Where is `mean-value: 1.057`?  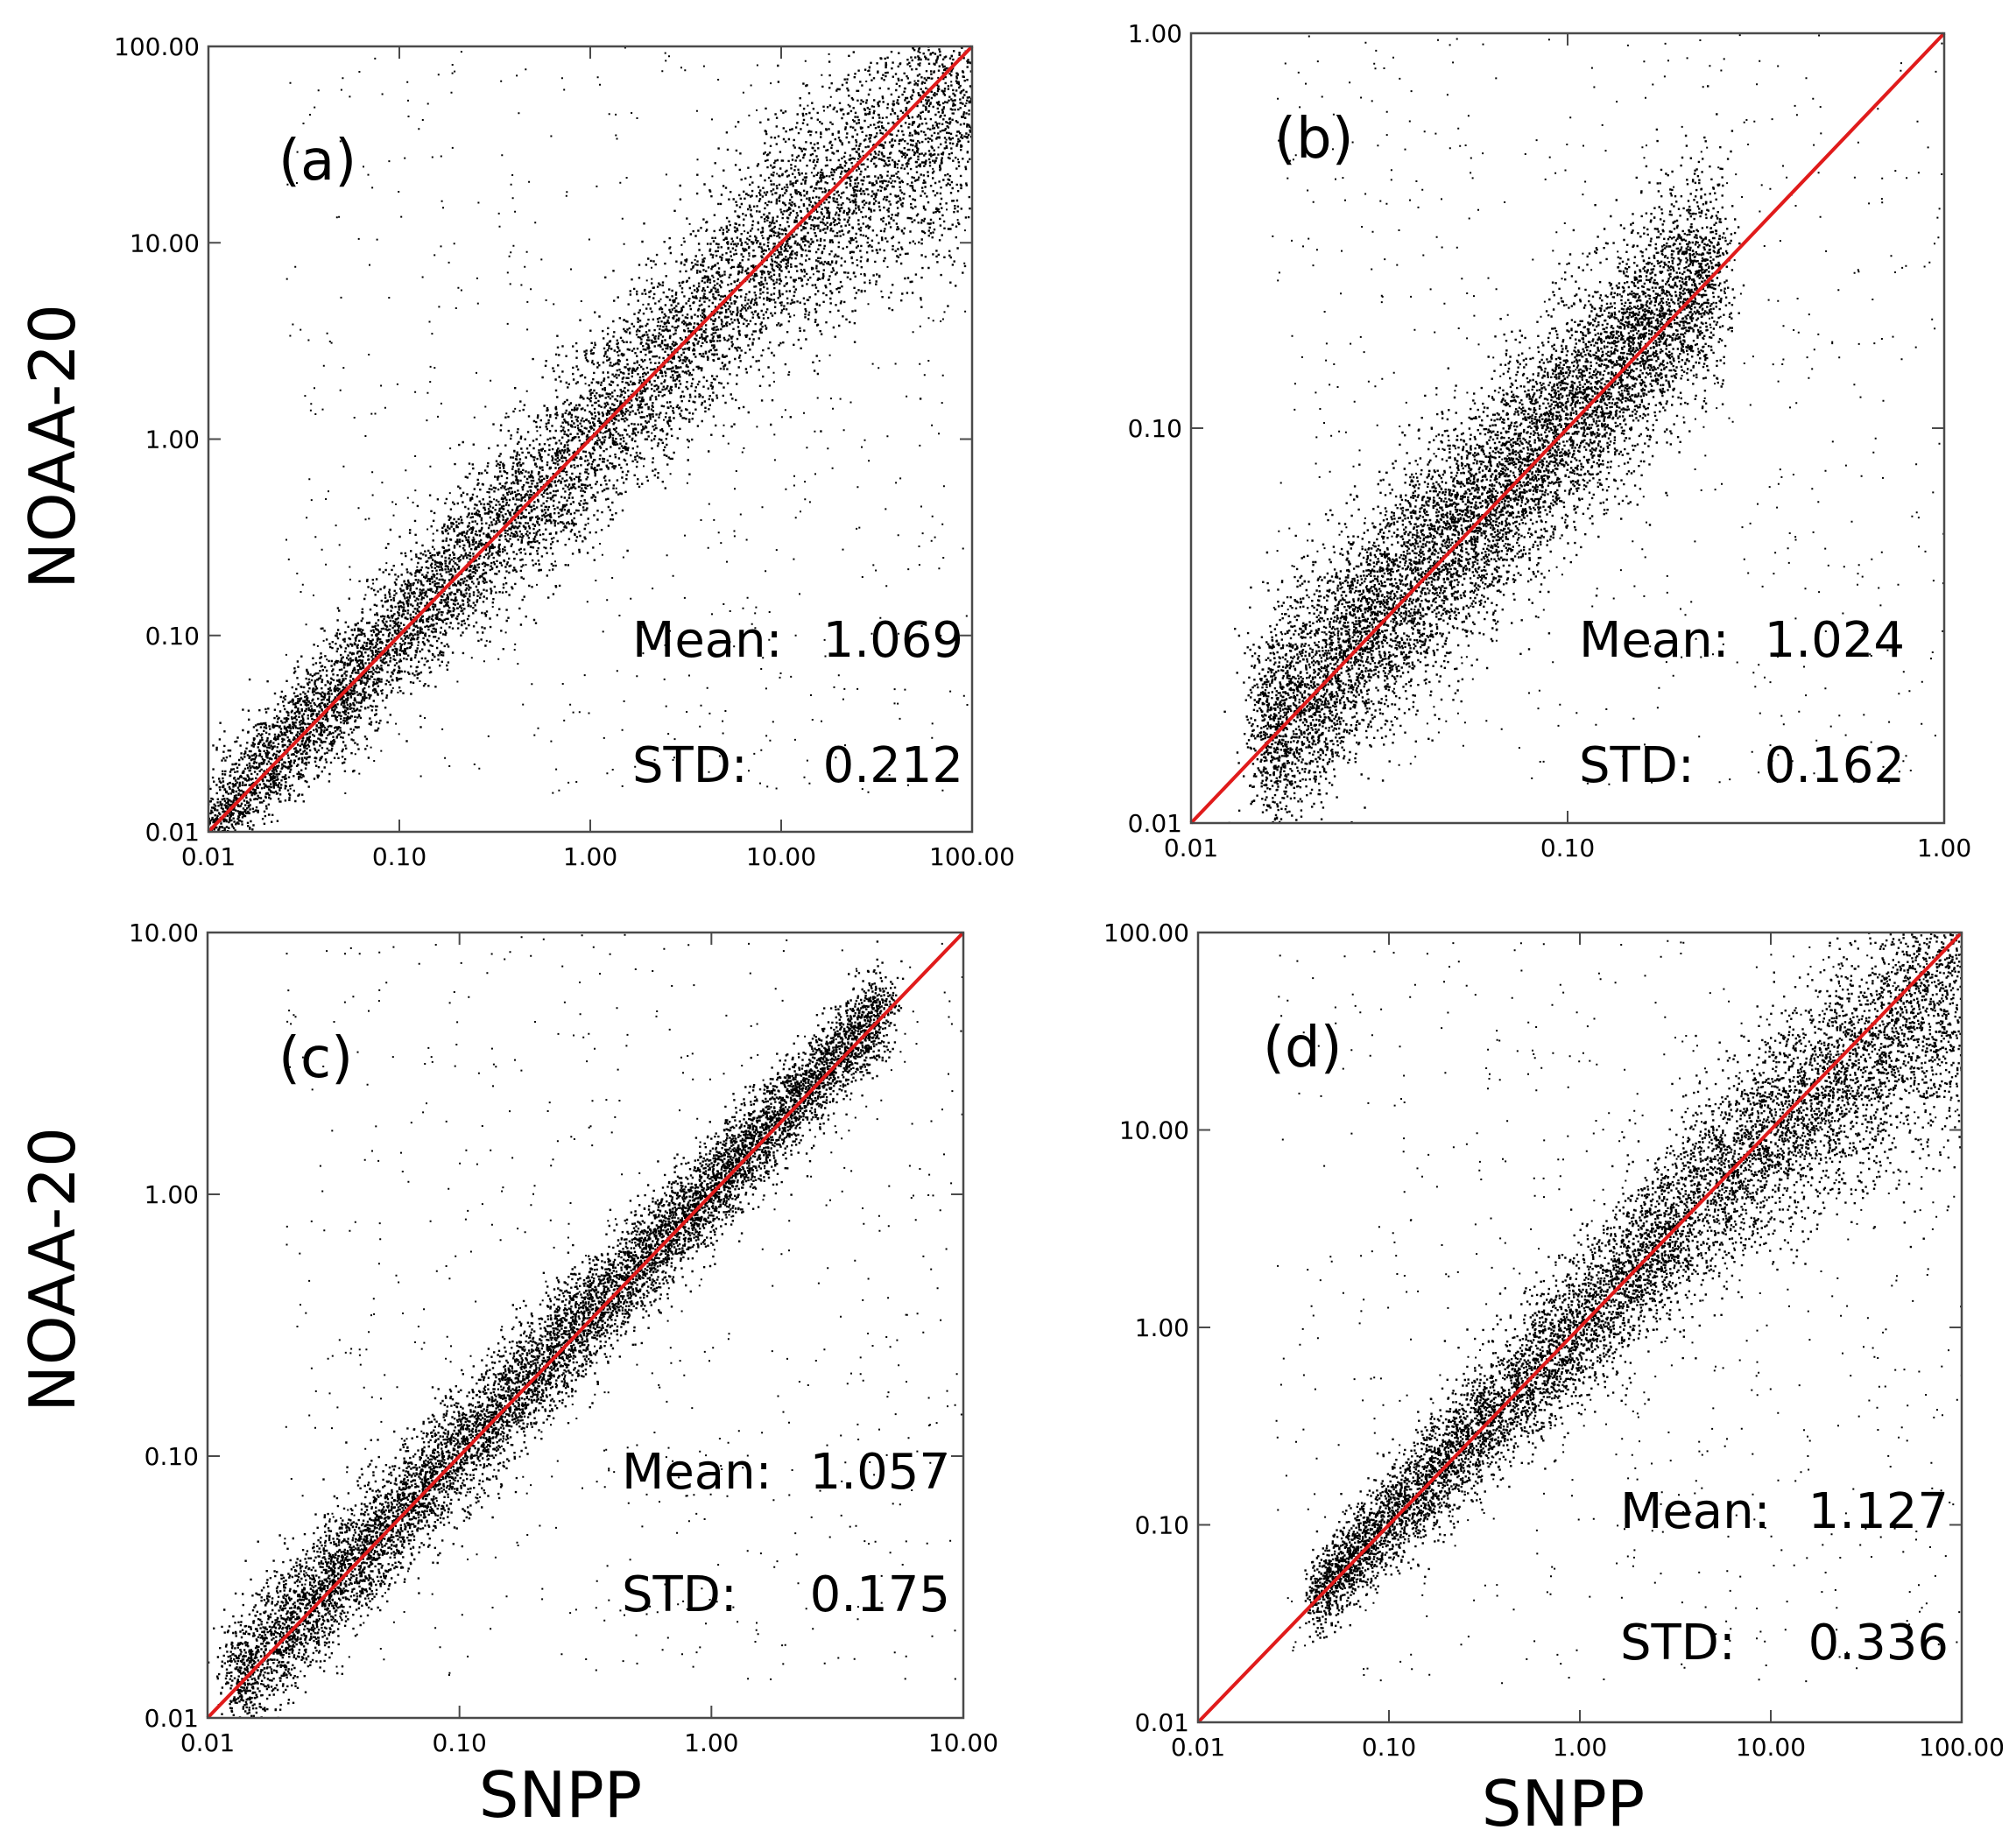 mean-value: 1.057 is located at coordinates (880, 1472).